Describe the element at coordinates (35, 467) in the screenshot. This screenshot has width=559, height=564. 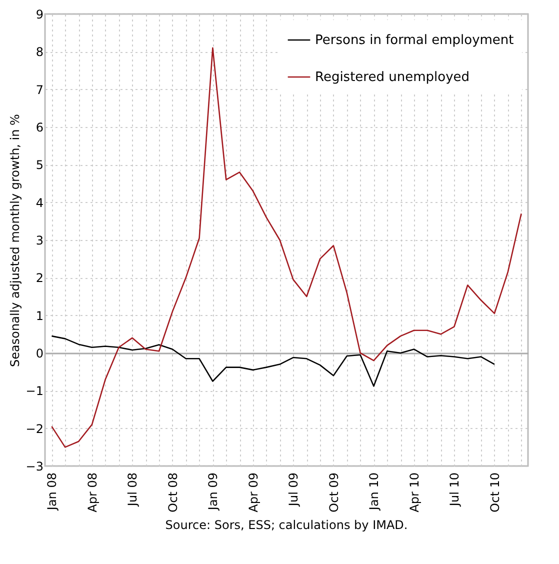
I see `y-tick-label: −3` at that location.